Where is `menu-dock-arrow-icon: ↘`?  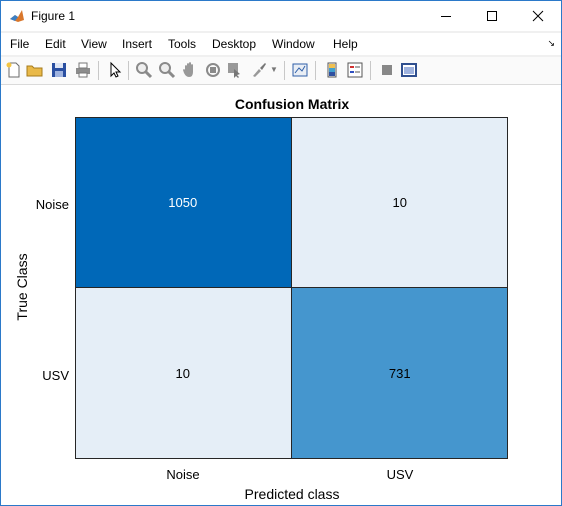 menu-dock-arrow-icon: ↘ is located at coordinates (551, 43).